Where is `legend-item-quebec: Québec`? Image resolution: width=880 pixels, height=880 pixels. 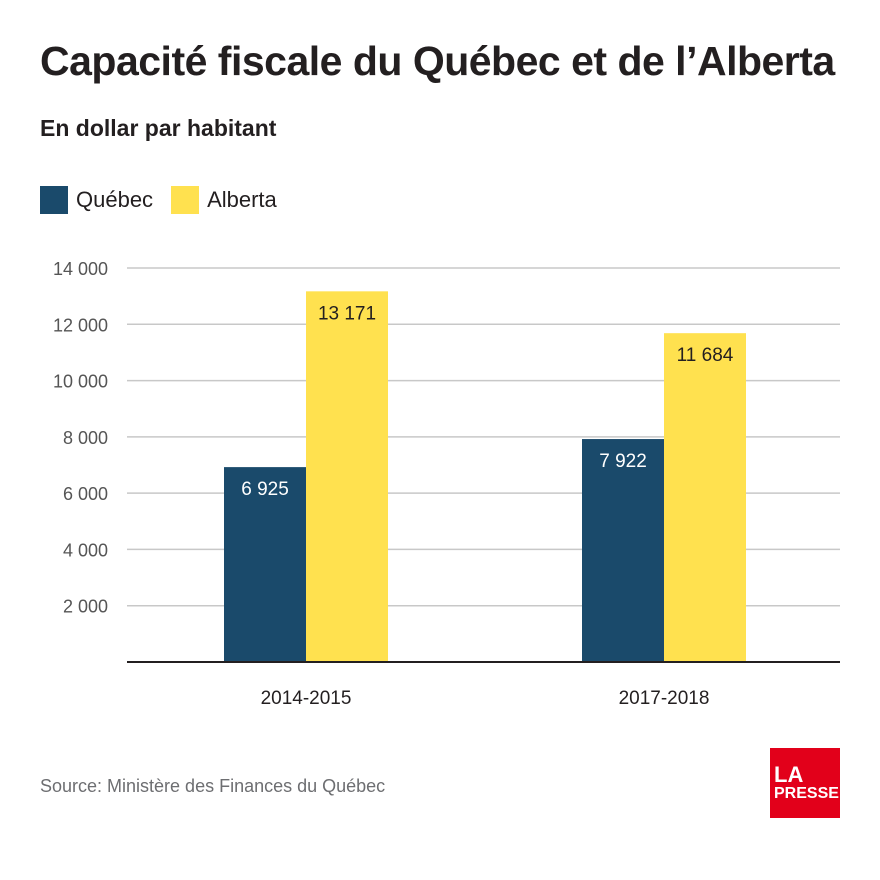 legend-item-quebec: Québec is located at coordinates (96, 200).